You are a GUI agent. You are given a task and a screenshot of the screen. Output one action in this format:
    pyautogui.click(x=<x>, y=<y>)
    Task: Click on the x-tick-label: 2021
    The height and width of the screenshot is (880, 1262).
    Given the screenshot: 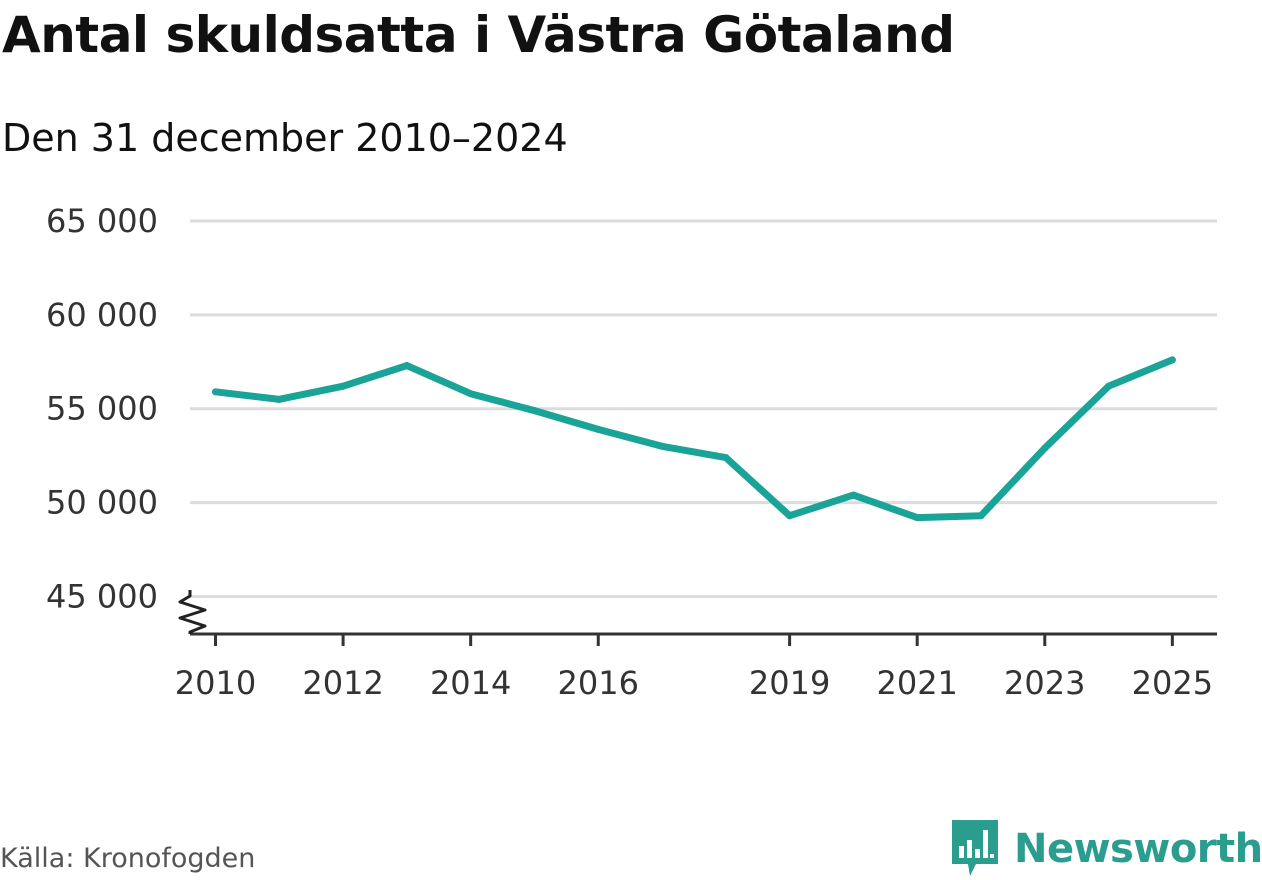 What is the action you would take?
    pyautogui.click(x=916, y=683)
    